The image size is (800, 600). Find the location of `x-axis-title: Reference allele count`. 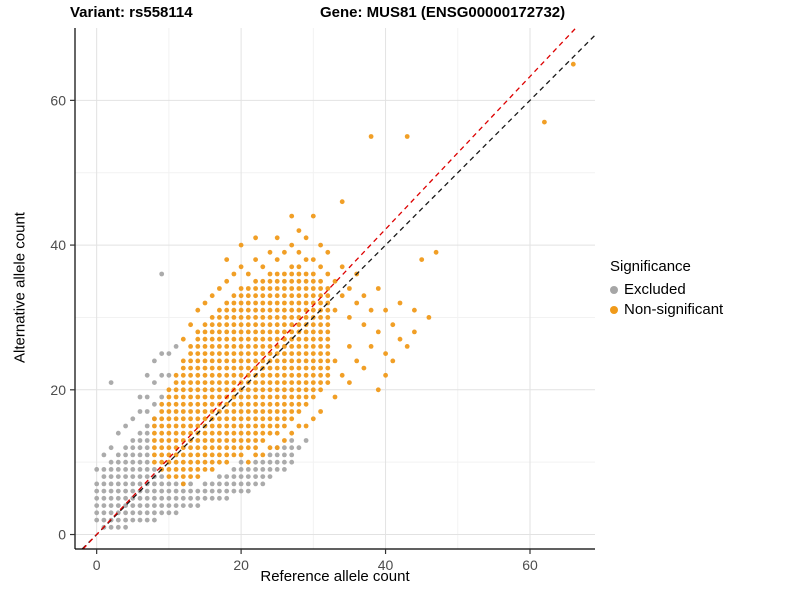

x-axis-title: Reference allele count is located at coordinates (335, 576).